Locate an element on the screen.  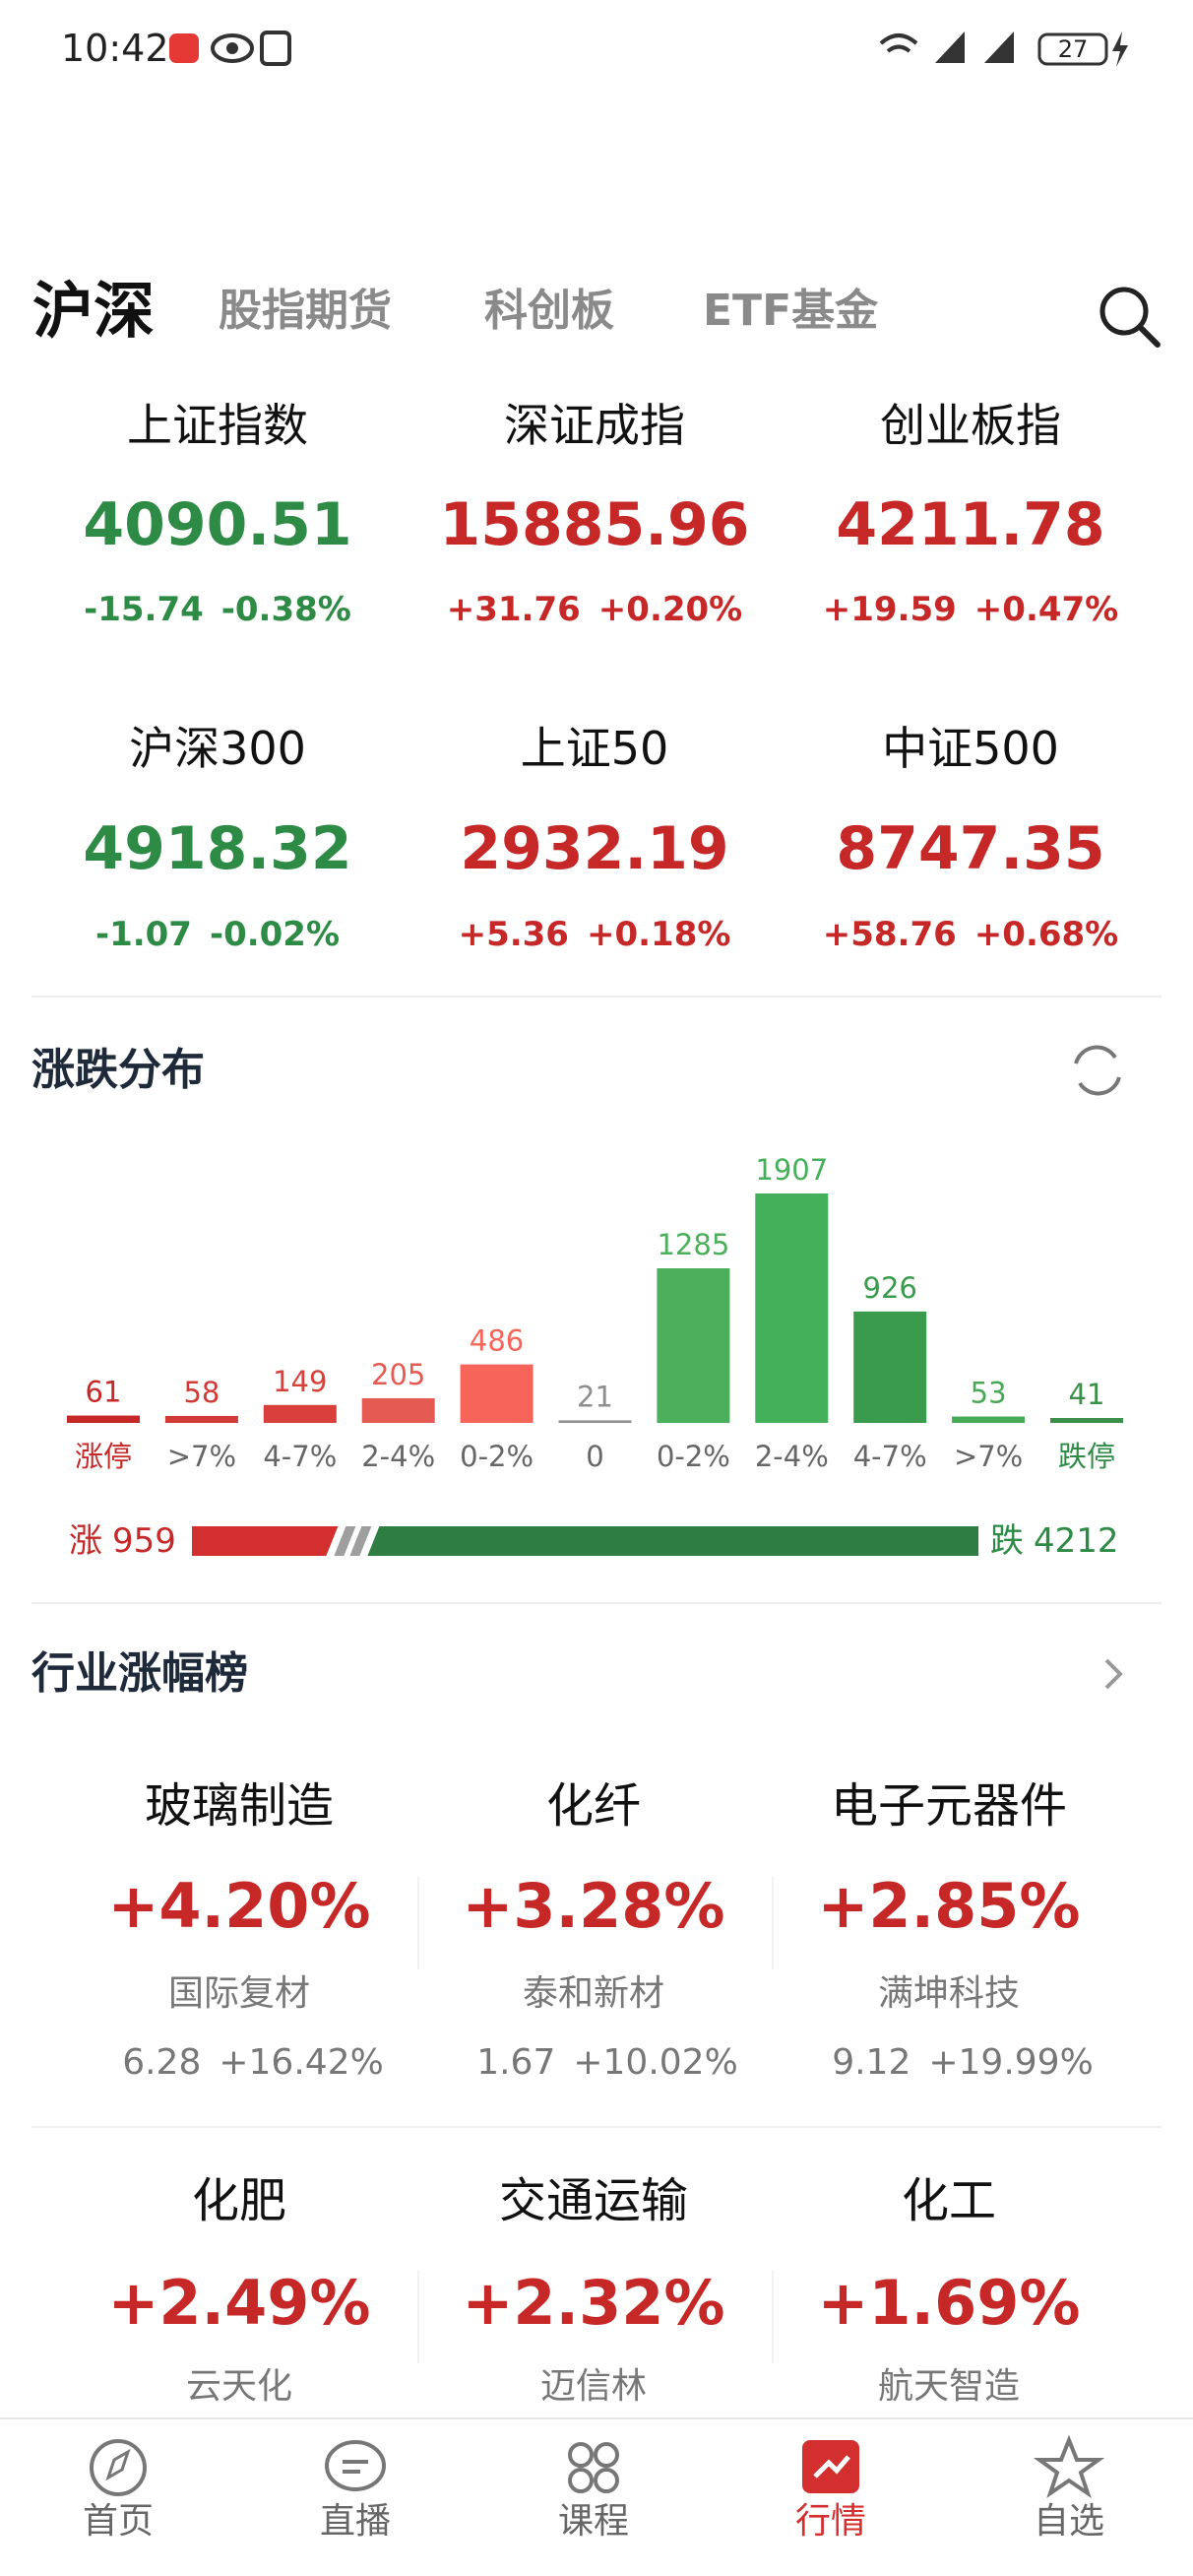
index-value: 15885.96 is located at coordinates (594, 524).